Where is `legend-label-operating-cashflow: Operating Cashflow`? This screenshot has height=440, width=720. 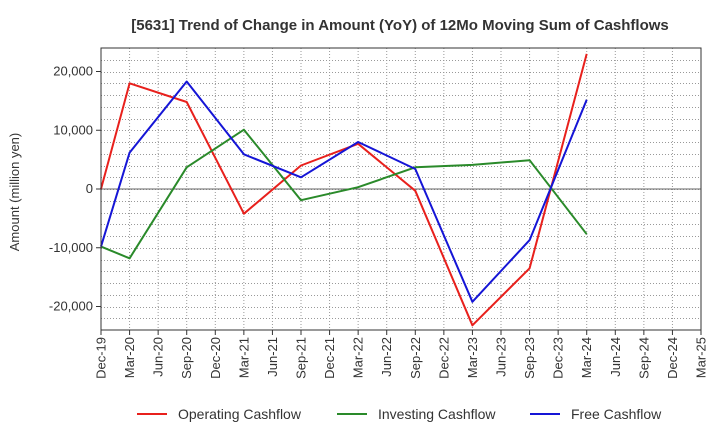
legend-label-operating-cashflow: Operating Cashflow is located at coordinates (240, 414).